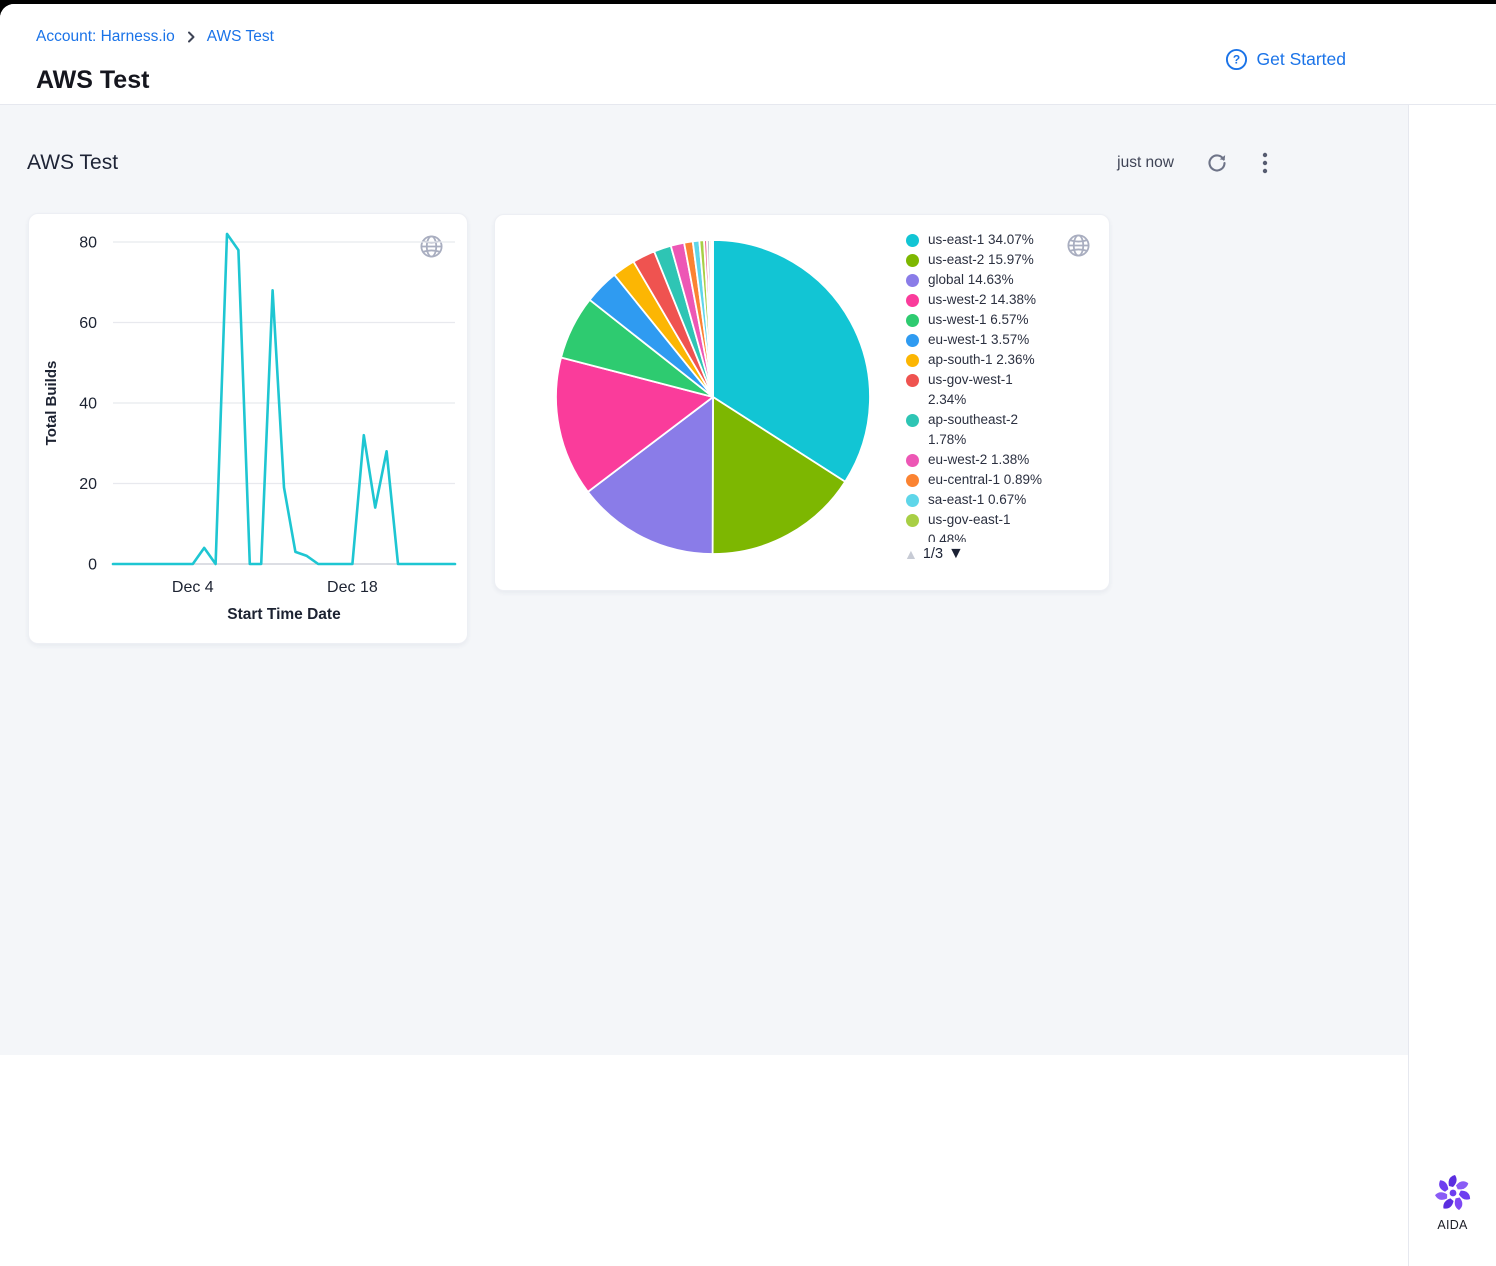 The height and width of the screenshot is (1266, 1496). What do you see at coordinates (352, 587) in the screenshot?
I see `x-tick-label: Dec 18` at bounding box center [352, 587].